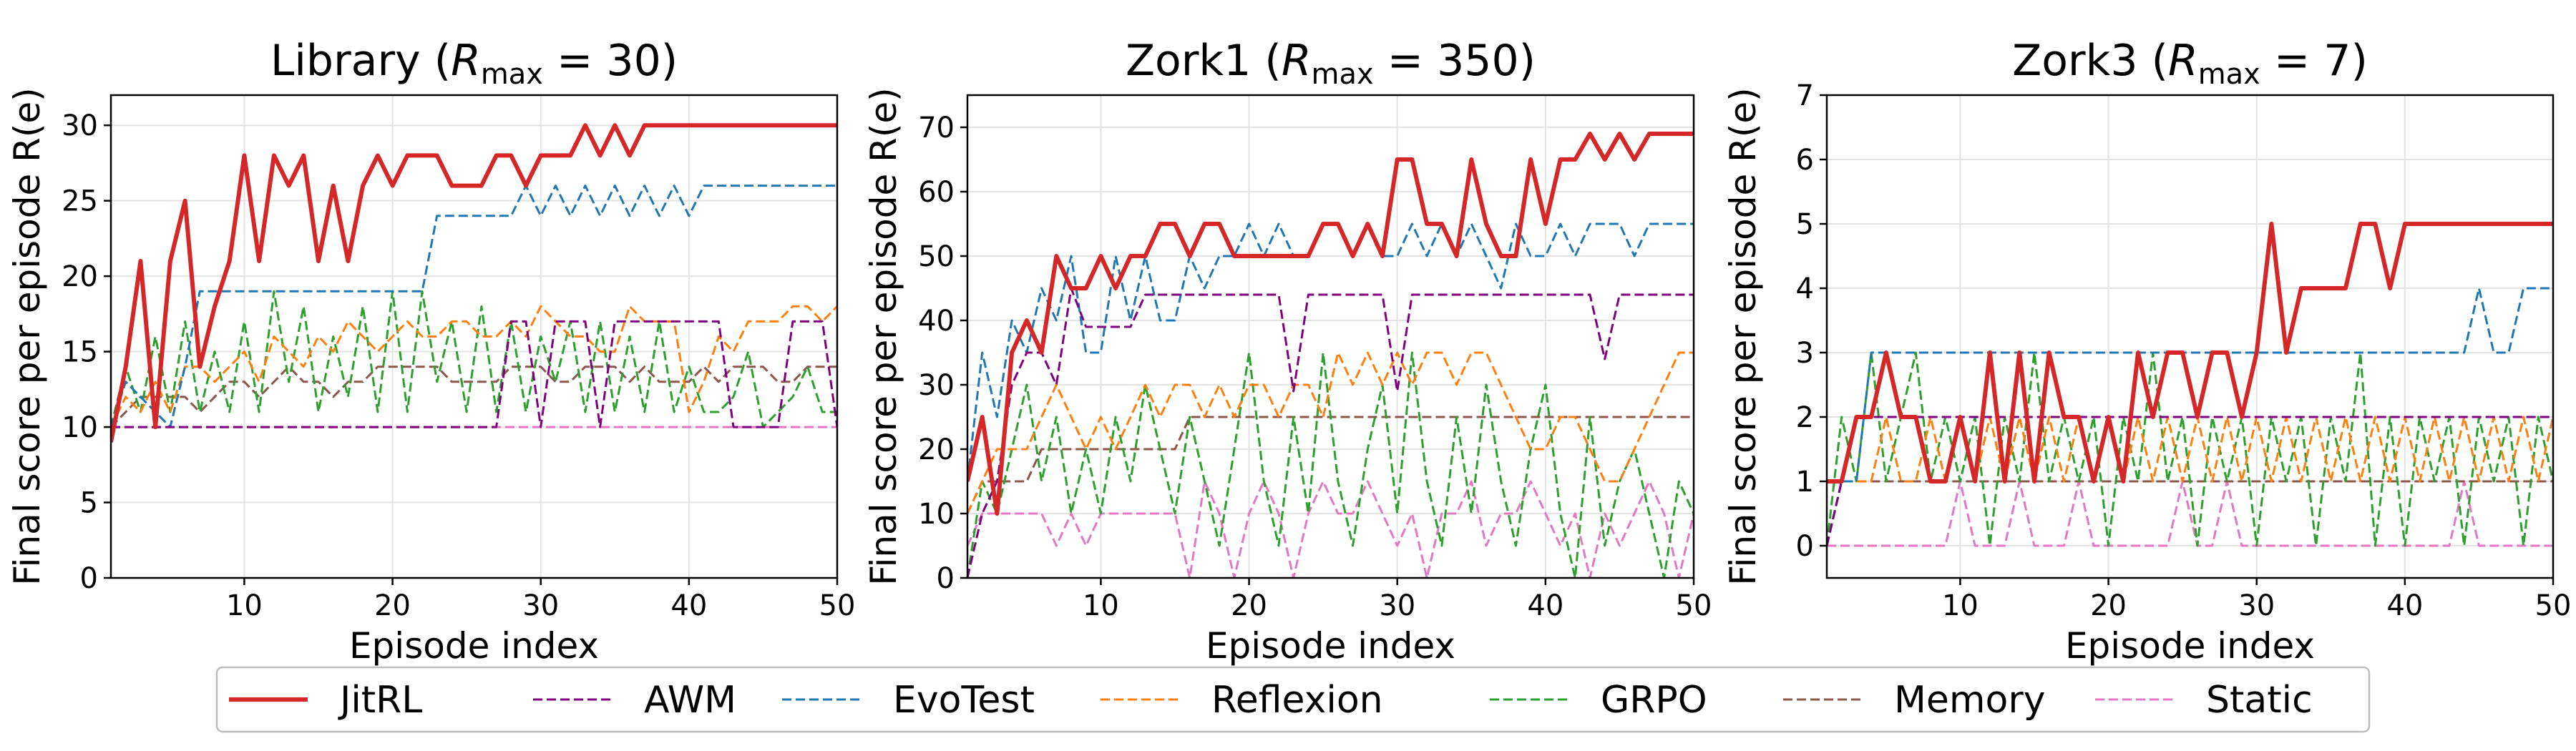 This screenshot has width=2576, height=751. What do you see at coordinates (1805, 353) in the screenshot?
I see `y-tick-label: 3` at bounding box center [1805, 353].